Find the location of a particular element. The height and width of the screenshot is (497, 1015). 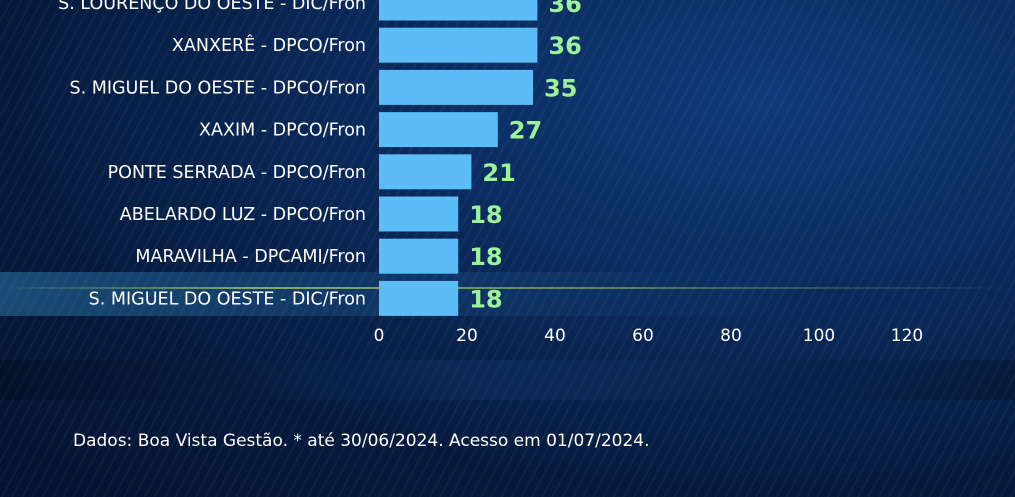

category-label: XAXIM - DPCO/Fron is located at coordinates (282, 131).